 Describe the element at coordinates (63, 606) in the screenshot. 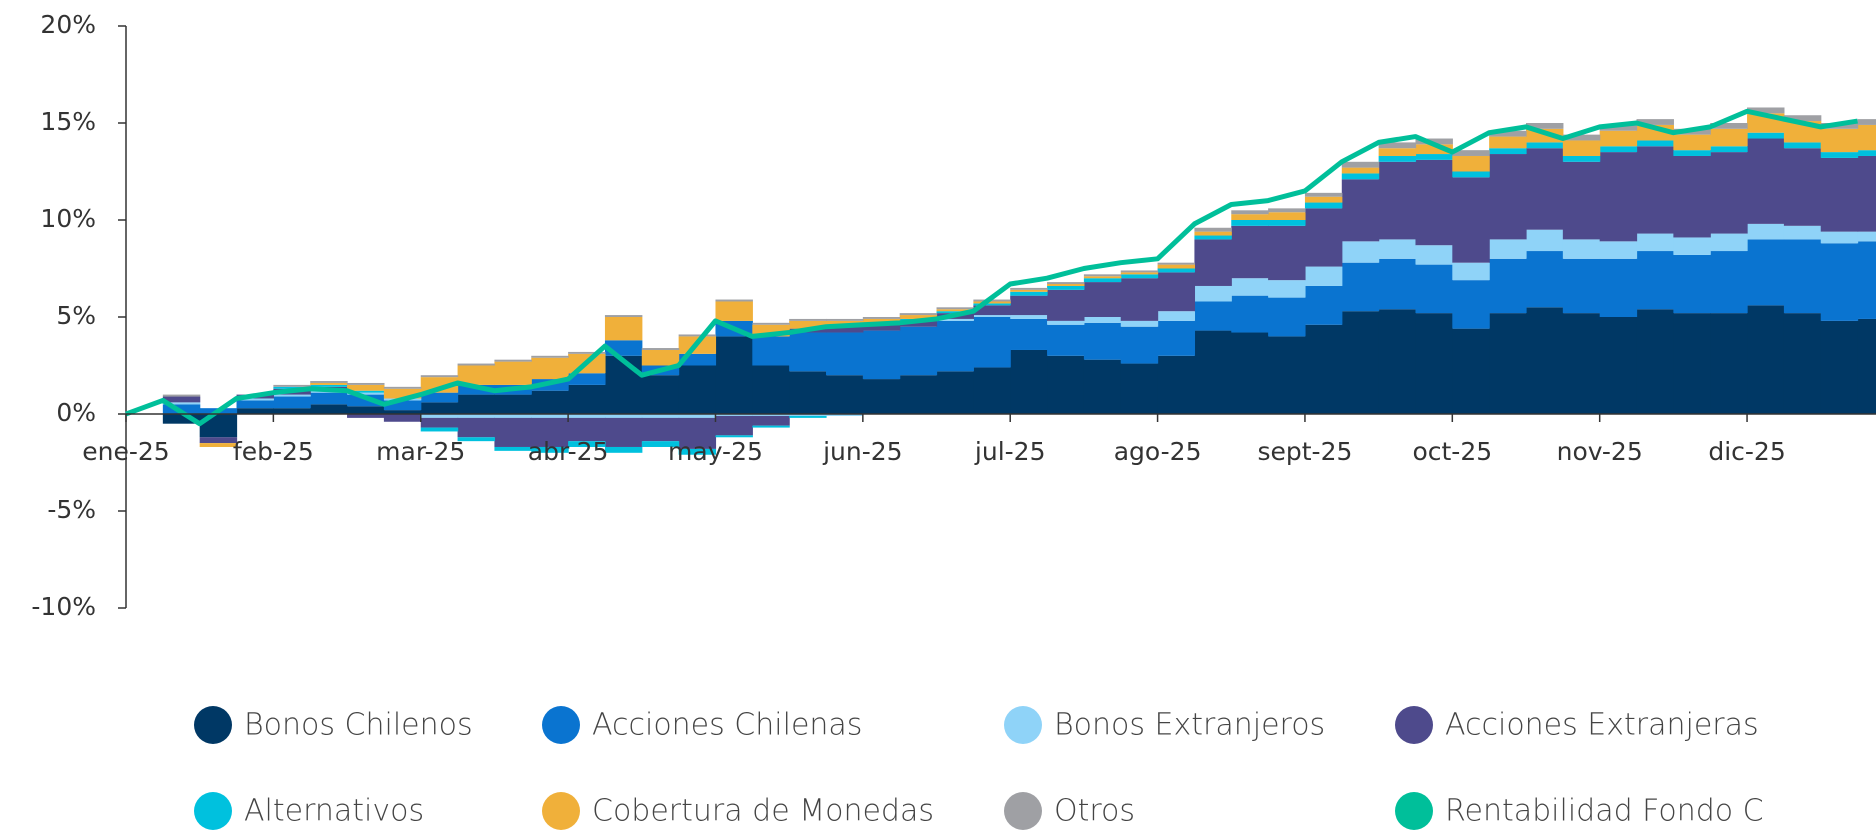

I see `y-tick-label: -10%` at that location.